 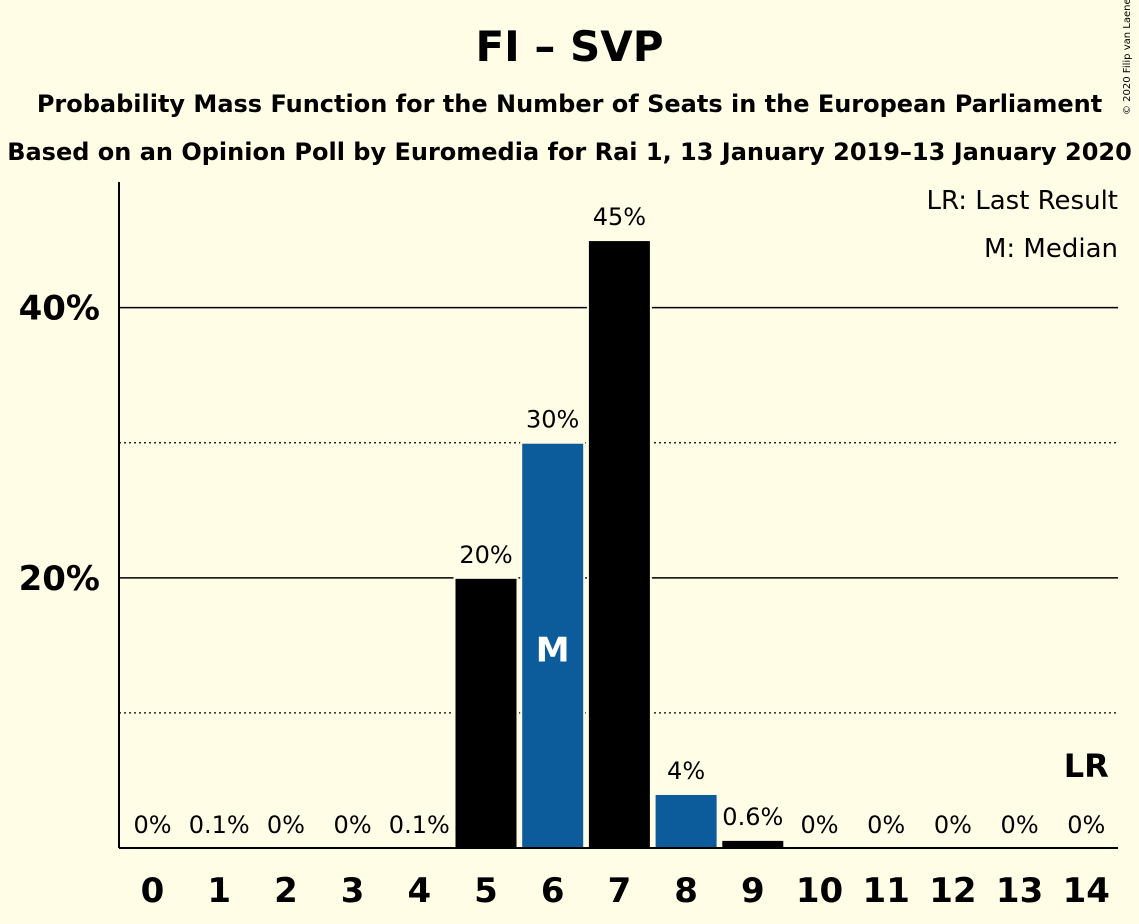 What do you see at coordinates (1019, 891) in the screenshot?
I see `x-tick-label: 13` at bounding box center [1019, 891].